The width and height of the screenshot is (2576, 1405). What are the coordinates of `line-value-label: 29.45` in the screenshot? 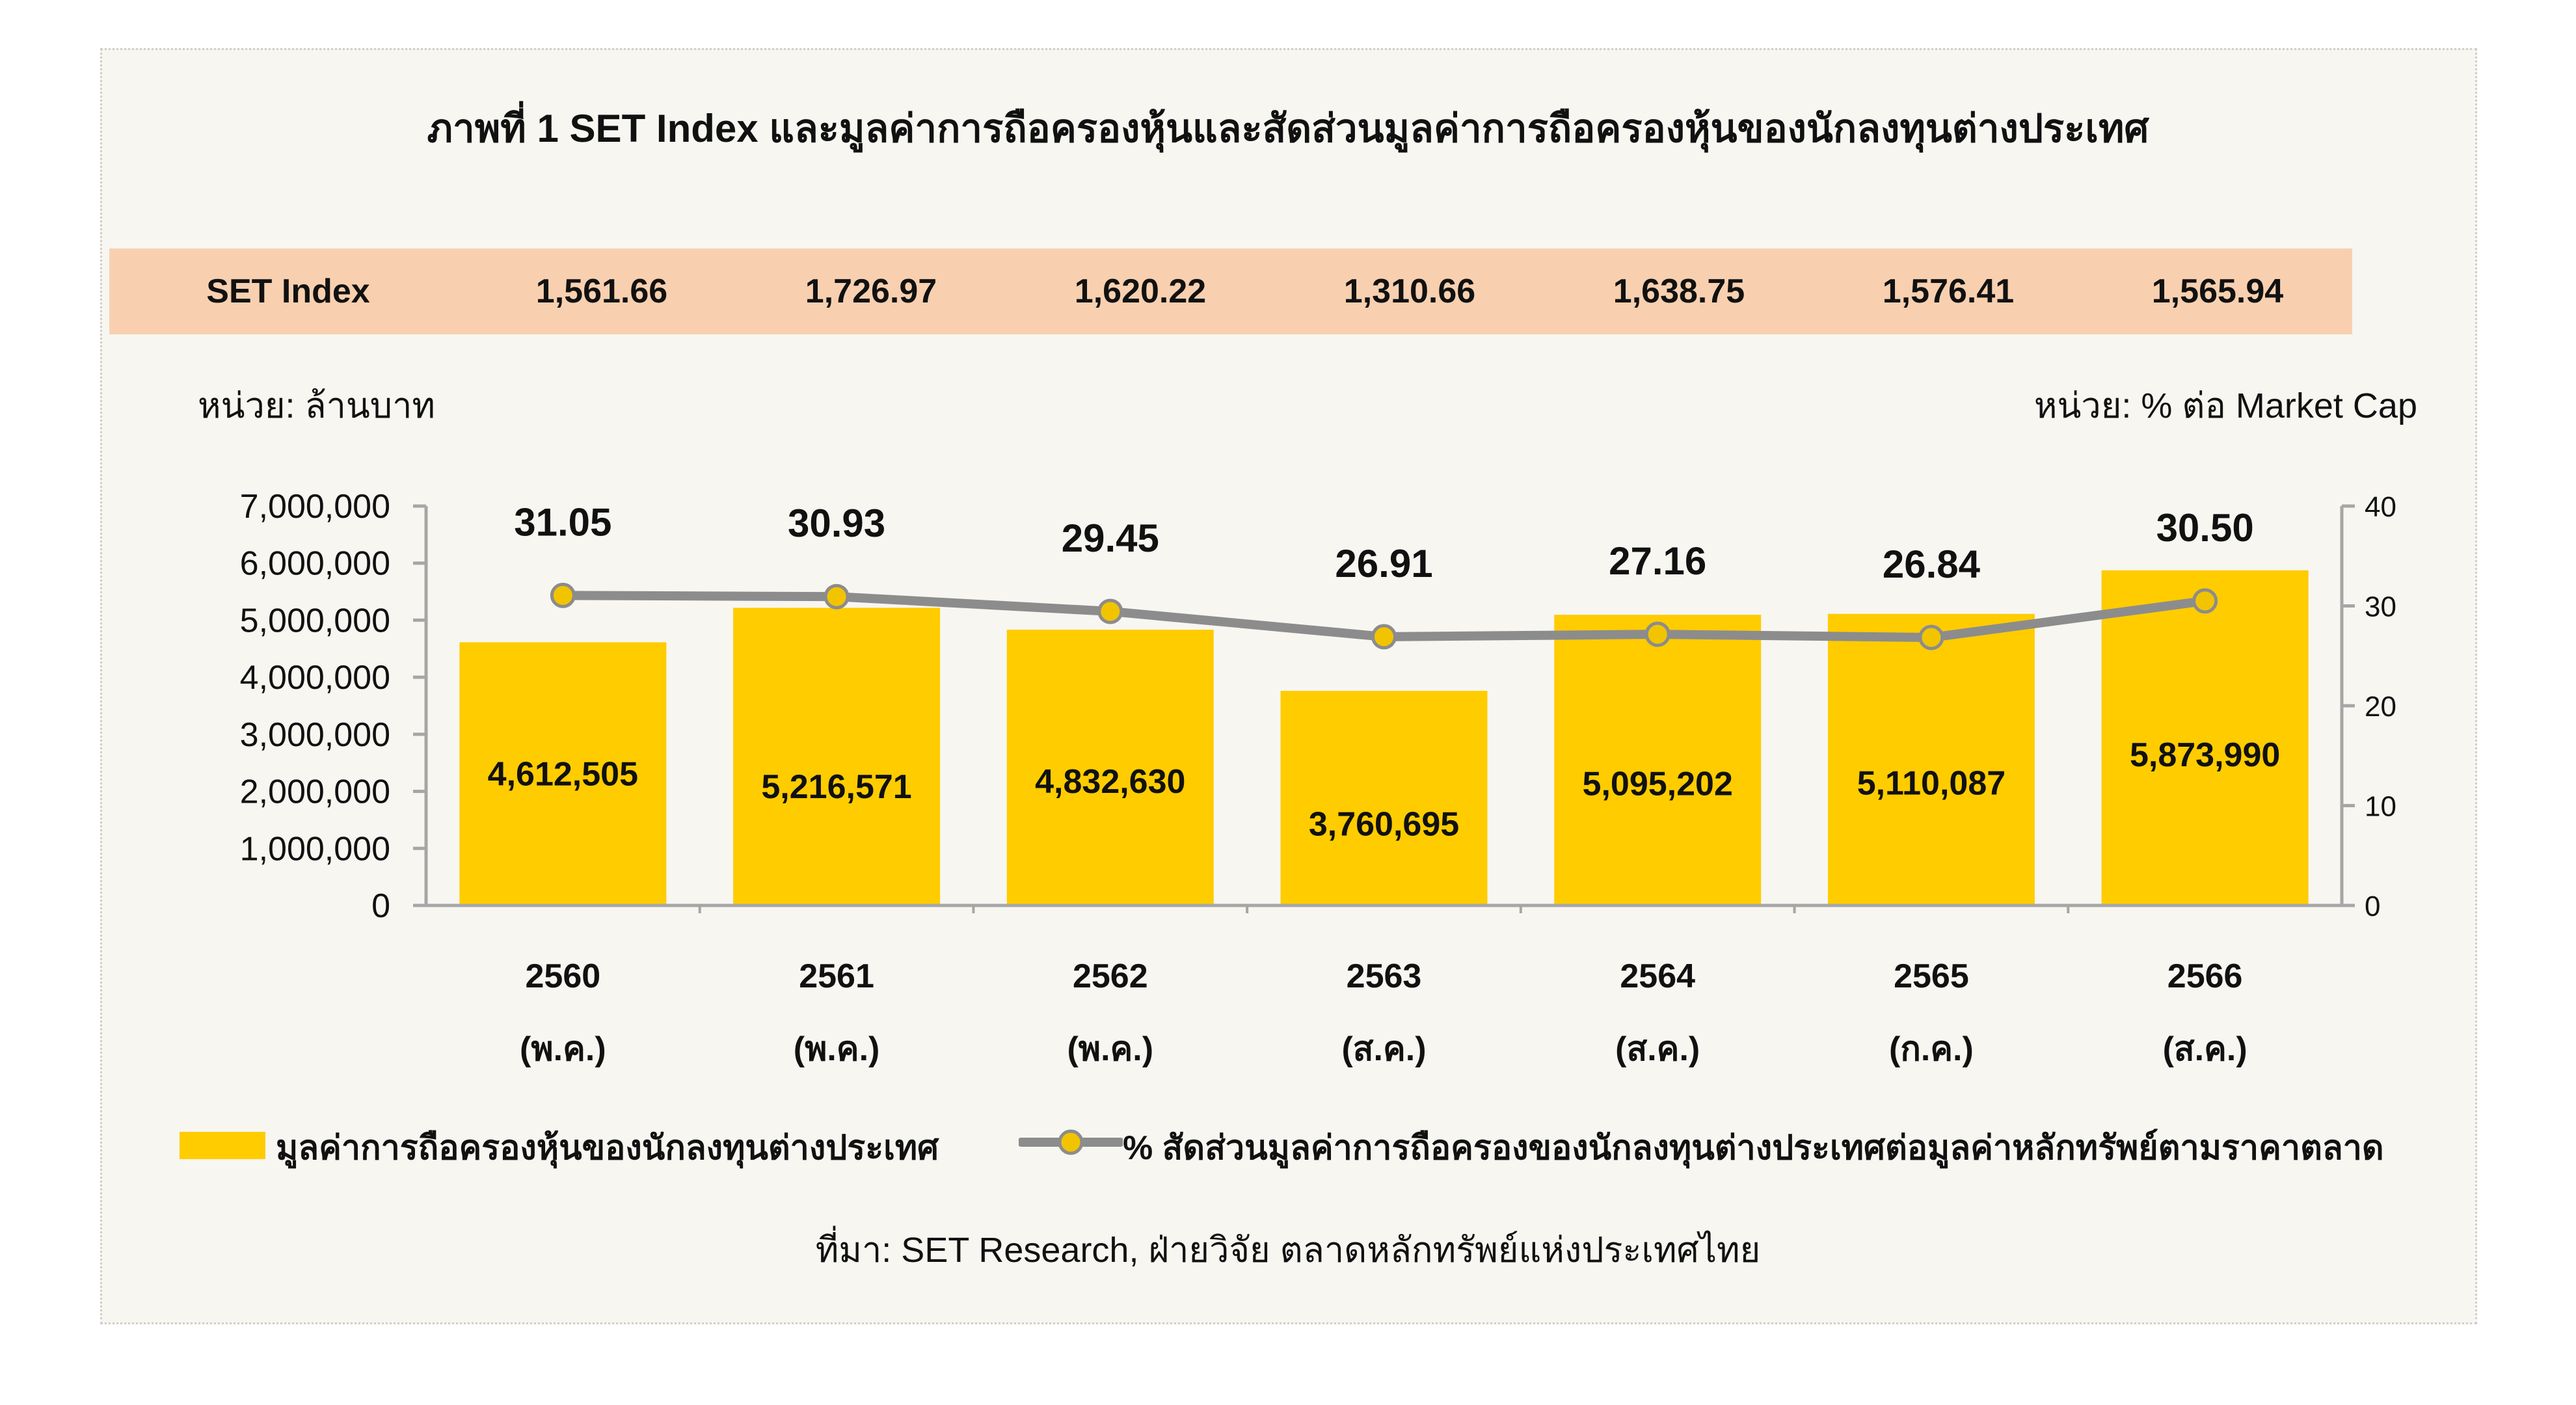 It's located at (1110, 538).